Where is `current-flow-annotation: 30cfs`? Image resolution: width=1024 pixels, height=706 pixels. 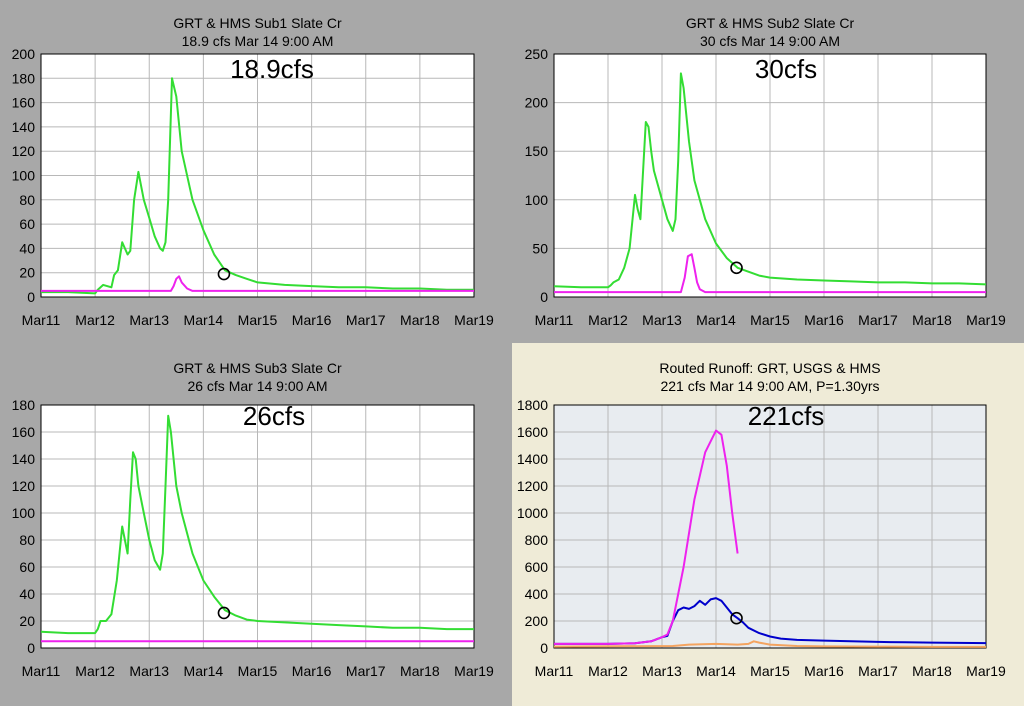
current-flow-annotation: 30cfs is located at coordinates (786, 69).